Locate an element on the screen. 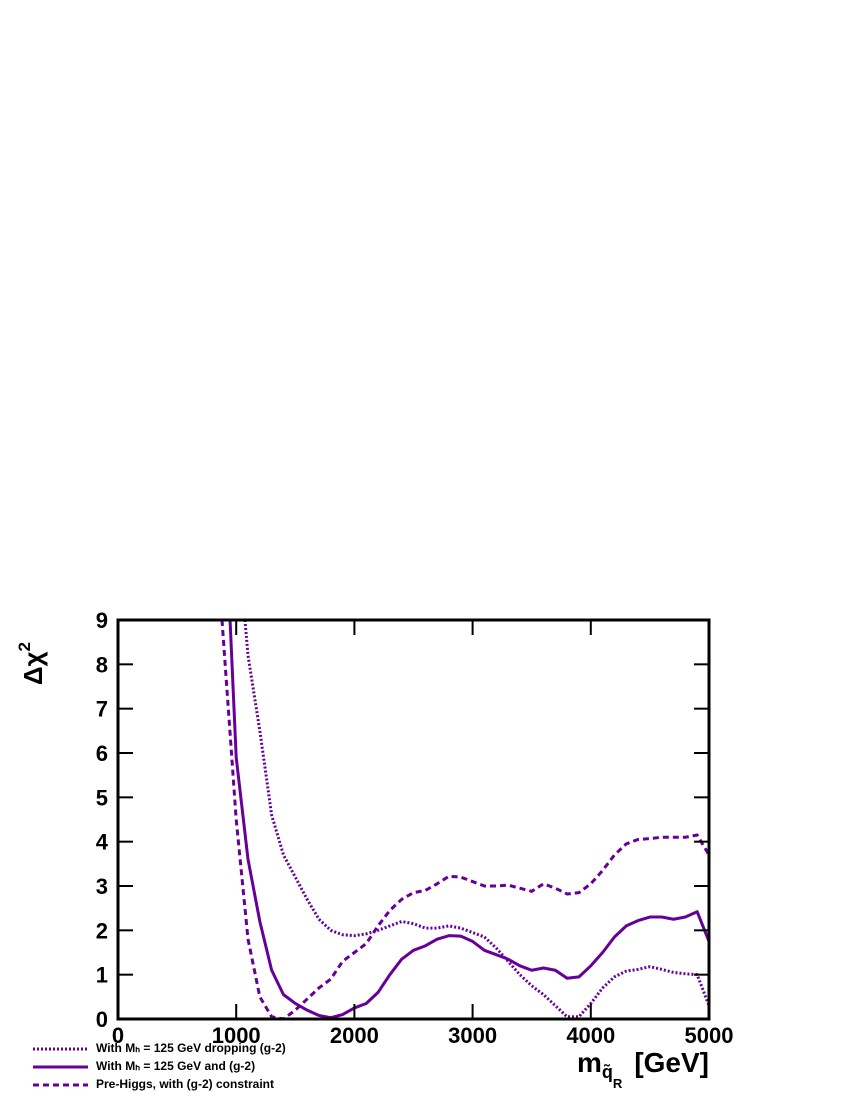 This screenshot has width=850, height=1100. y-tick-label: 4 is located at coordinates (102, 842).